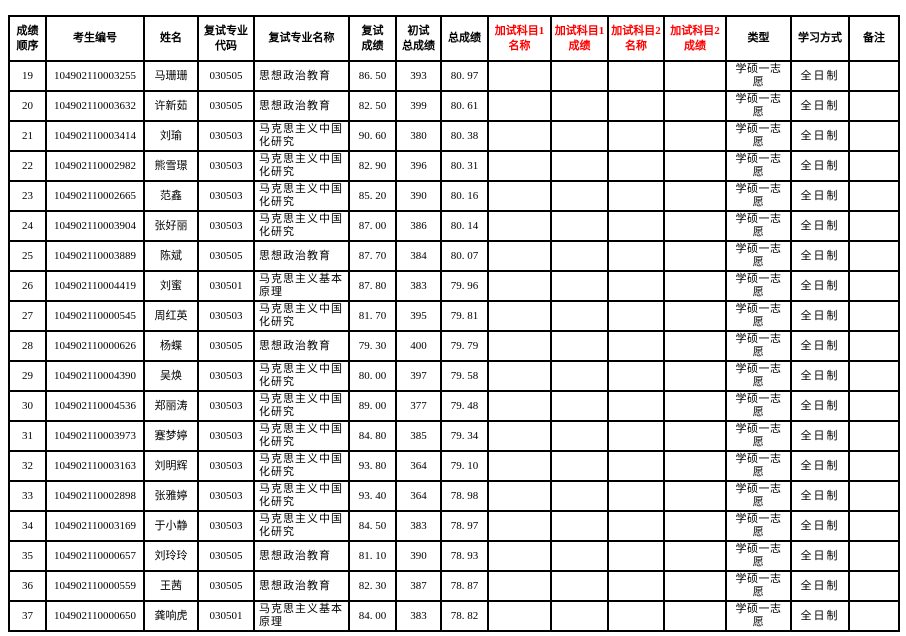  I want to click on cell-name: 刘明辉, so click(171, 466).